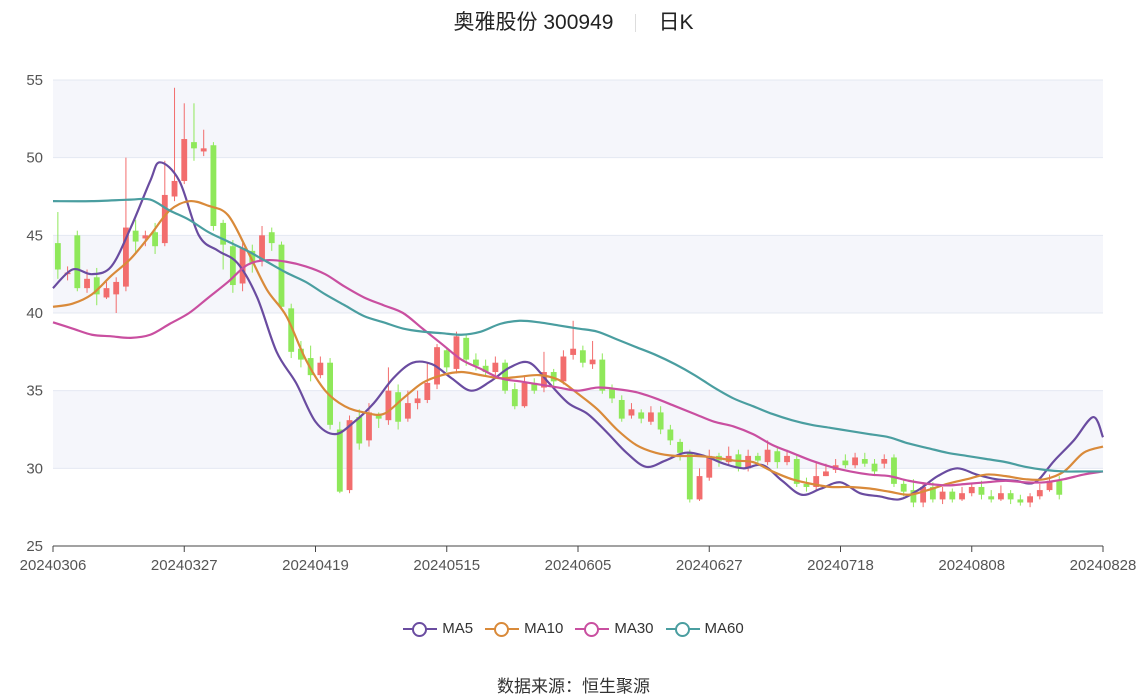 The height and width of the screenshot is (699, 1147). What do you see at coordinates (1103, 565) in the screenshot?
I see `x-tick-label: 20240828` at bounding box center [1103, 565].